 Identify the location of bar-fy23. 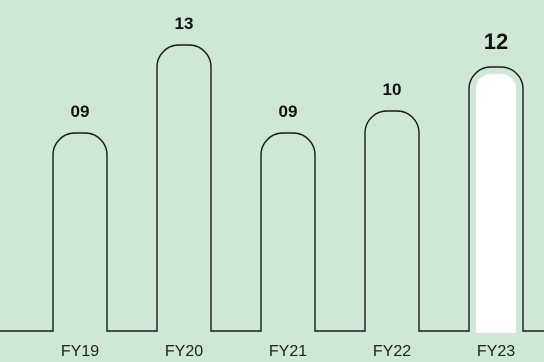
(496, 203).